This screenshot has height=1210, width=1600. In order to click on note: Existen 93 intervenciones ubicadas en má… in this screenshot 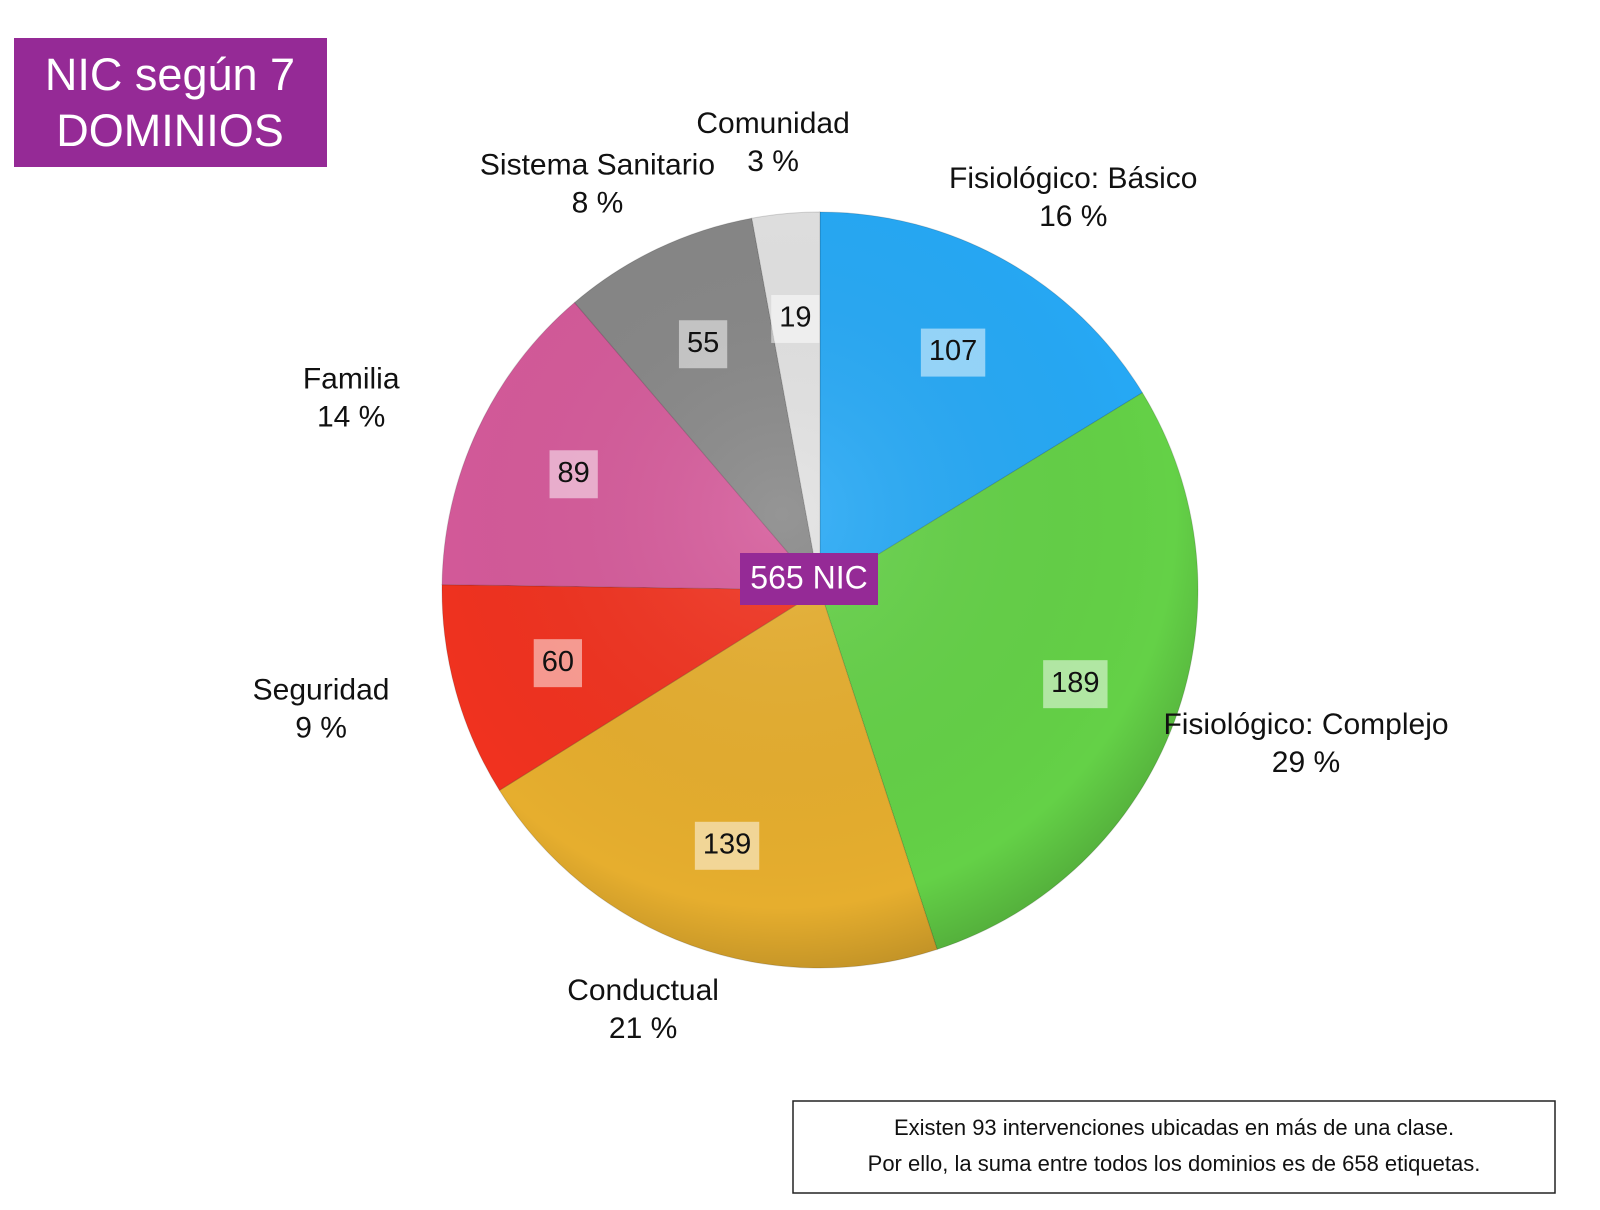, I will do `click(1174, 1127)`.